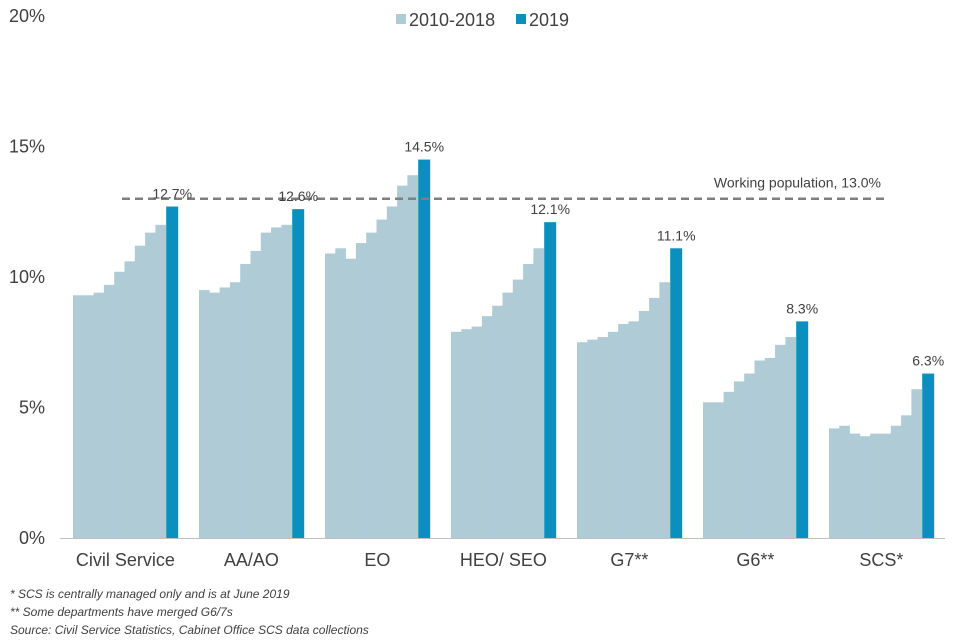 The height and width of the screenshot is (640, 960). Describe the element at coordinates (401, 19) in the screenshot. I see `legend-swatch-history` at that location.